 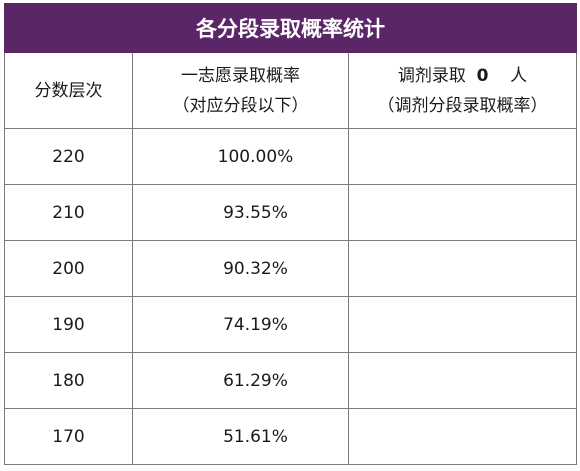 I want to click on first-choice-header-line2: （对应分段以下）, so click(x=240, y=106).